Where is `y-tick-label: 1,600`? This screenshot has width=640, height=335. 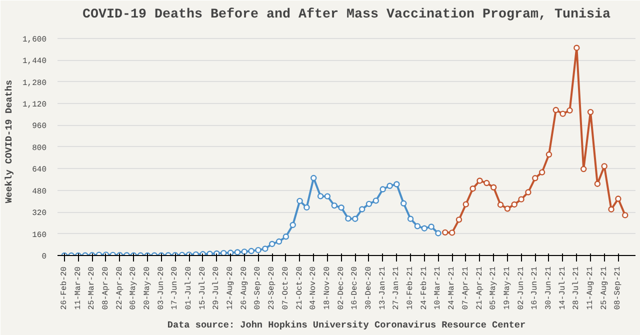
y-tick-label: 1,600 is located at coordinates (34, 39).